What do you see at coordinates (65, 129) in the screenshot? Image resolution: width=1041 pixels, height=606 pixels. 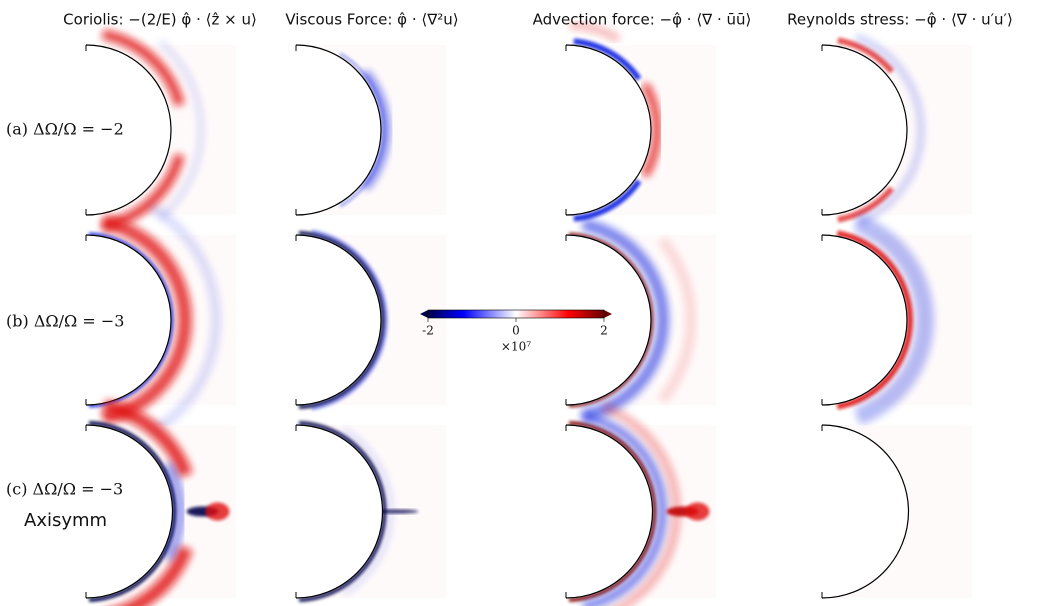 I see `row-label: (a) ΔΩ/Ω = −2` at bounding box center [65, 129].